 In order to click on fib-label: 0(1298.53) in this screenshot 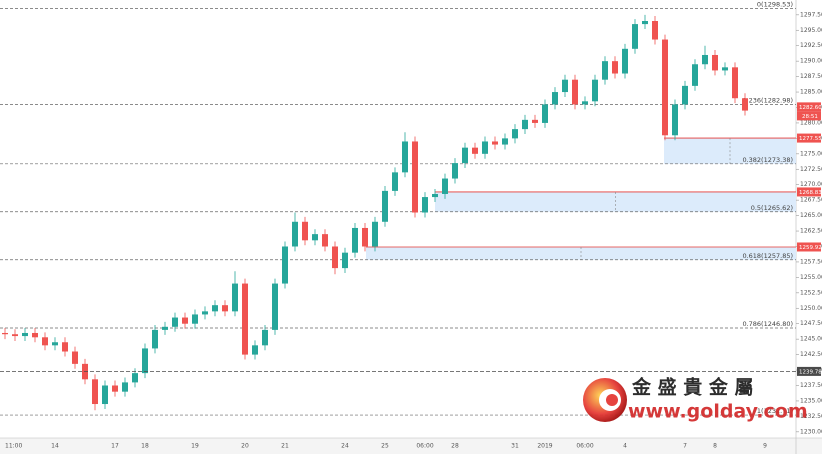, I will do `click(775, 4)`.